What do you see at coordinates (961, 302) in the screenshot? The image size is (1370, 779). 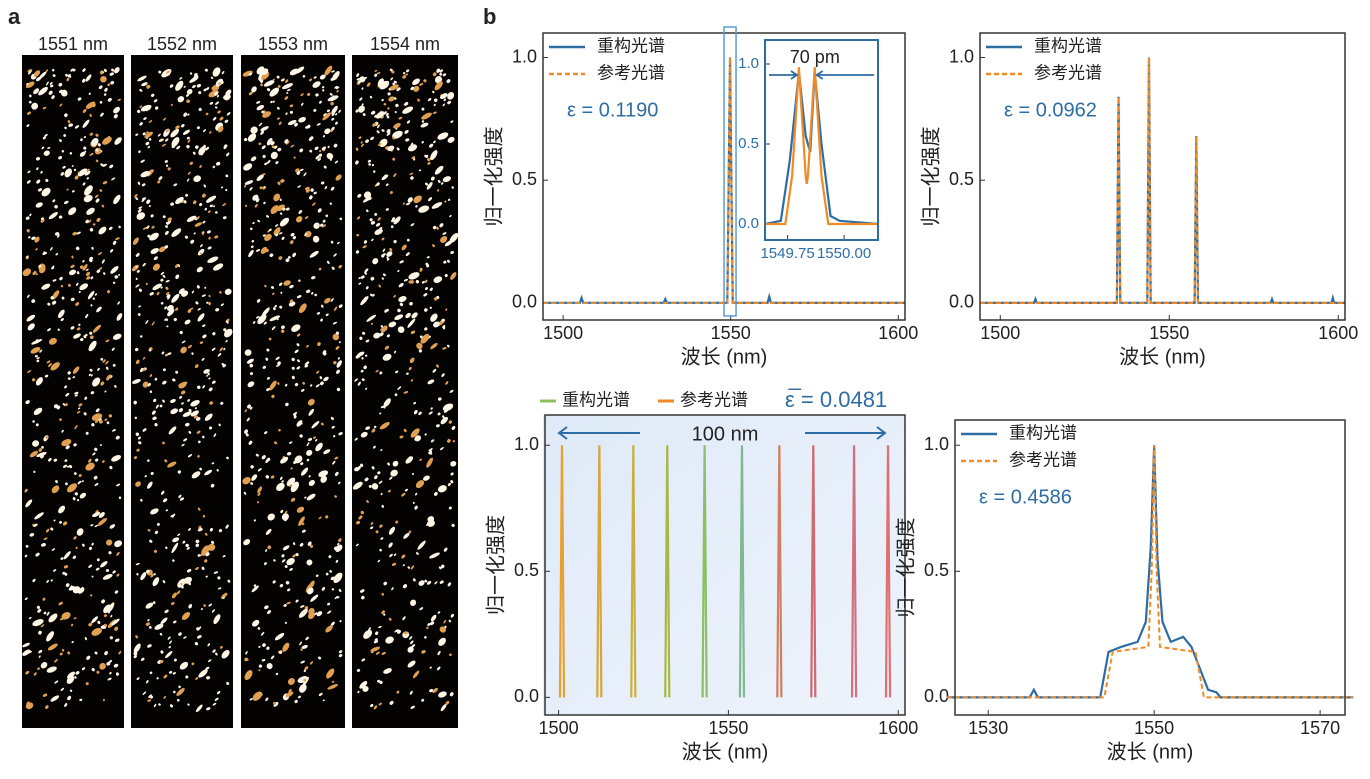 I see `y-tick-label: 0.0` at bounding box center [961, 302].